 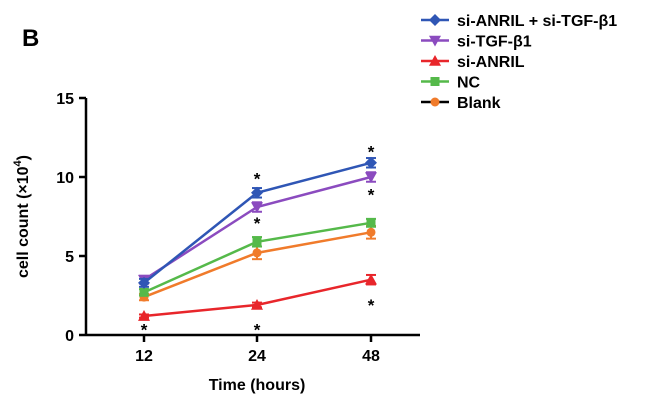 I want to click on x-axis-label: Time (hours), so click(x=257, y=385).